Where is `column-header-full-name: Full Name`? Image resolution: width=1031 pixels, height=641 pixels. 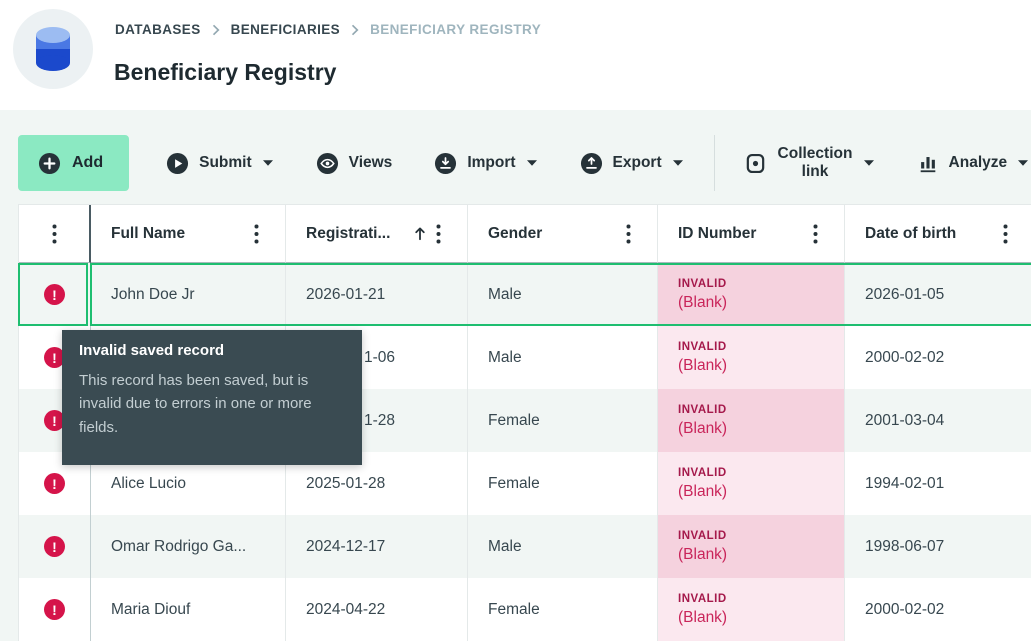
column-header-full-name: Full Name is located at coordinates (188, 234).